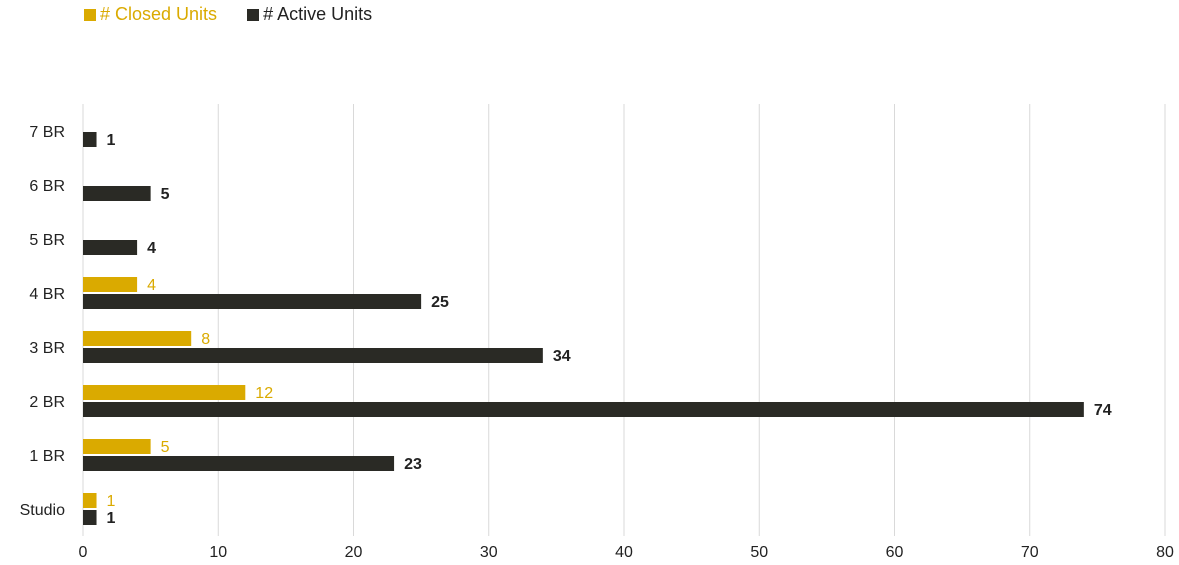 This screenshot has width=1179, height=565. I want to click on data-label-active: 23, so click(413, 464).